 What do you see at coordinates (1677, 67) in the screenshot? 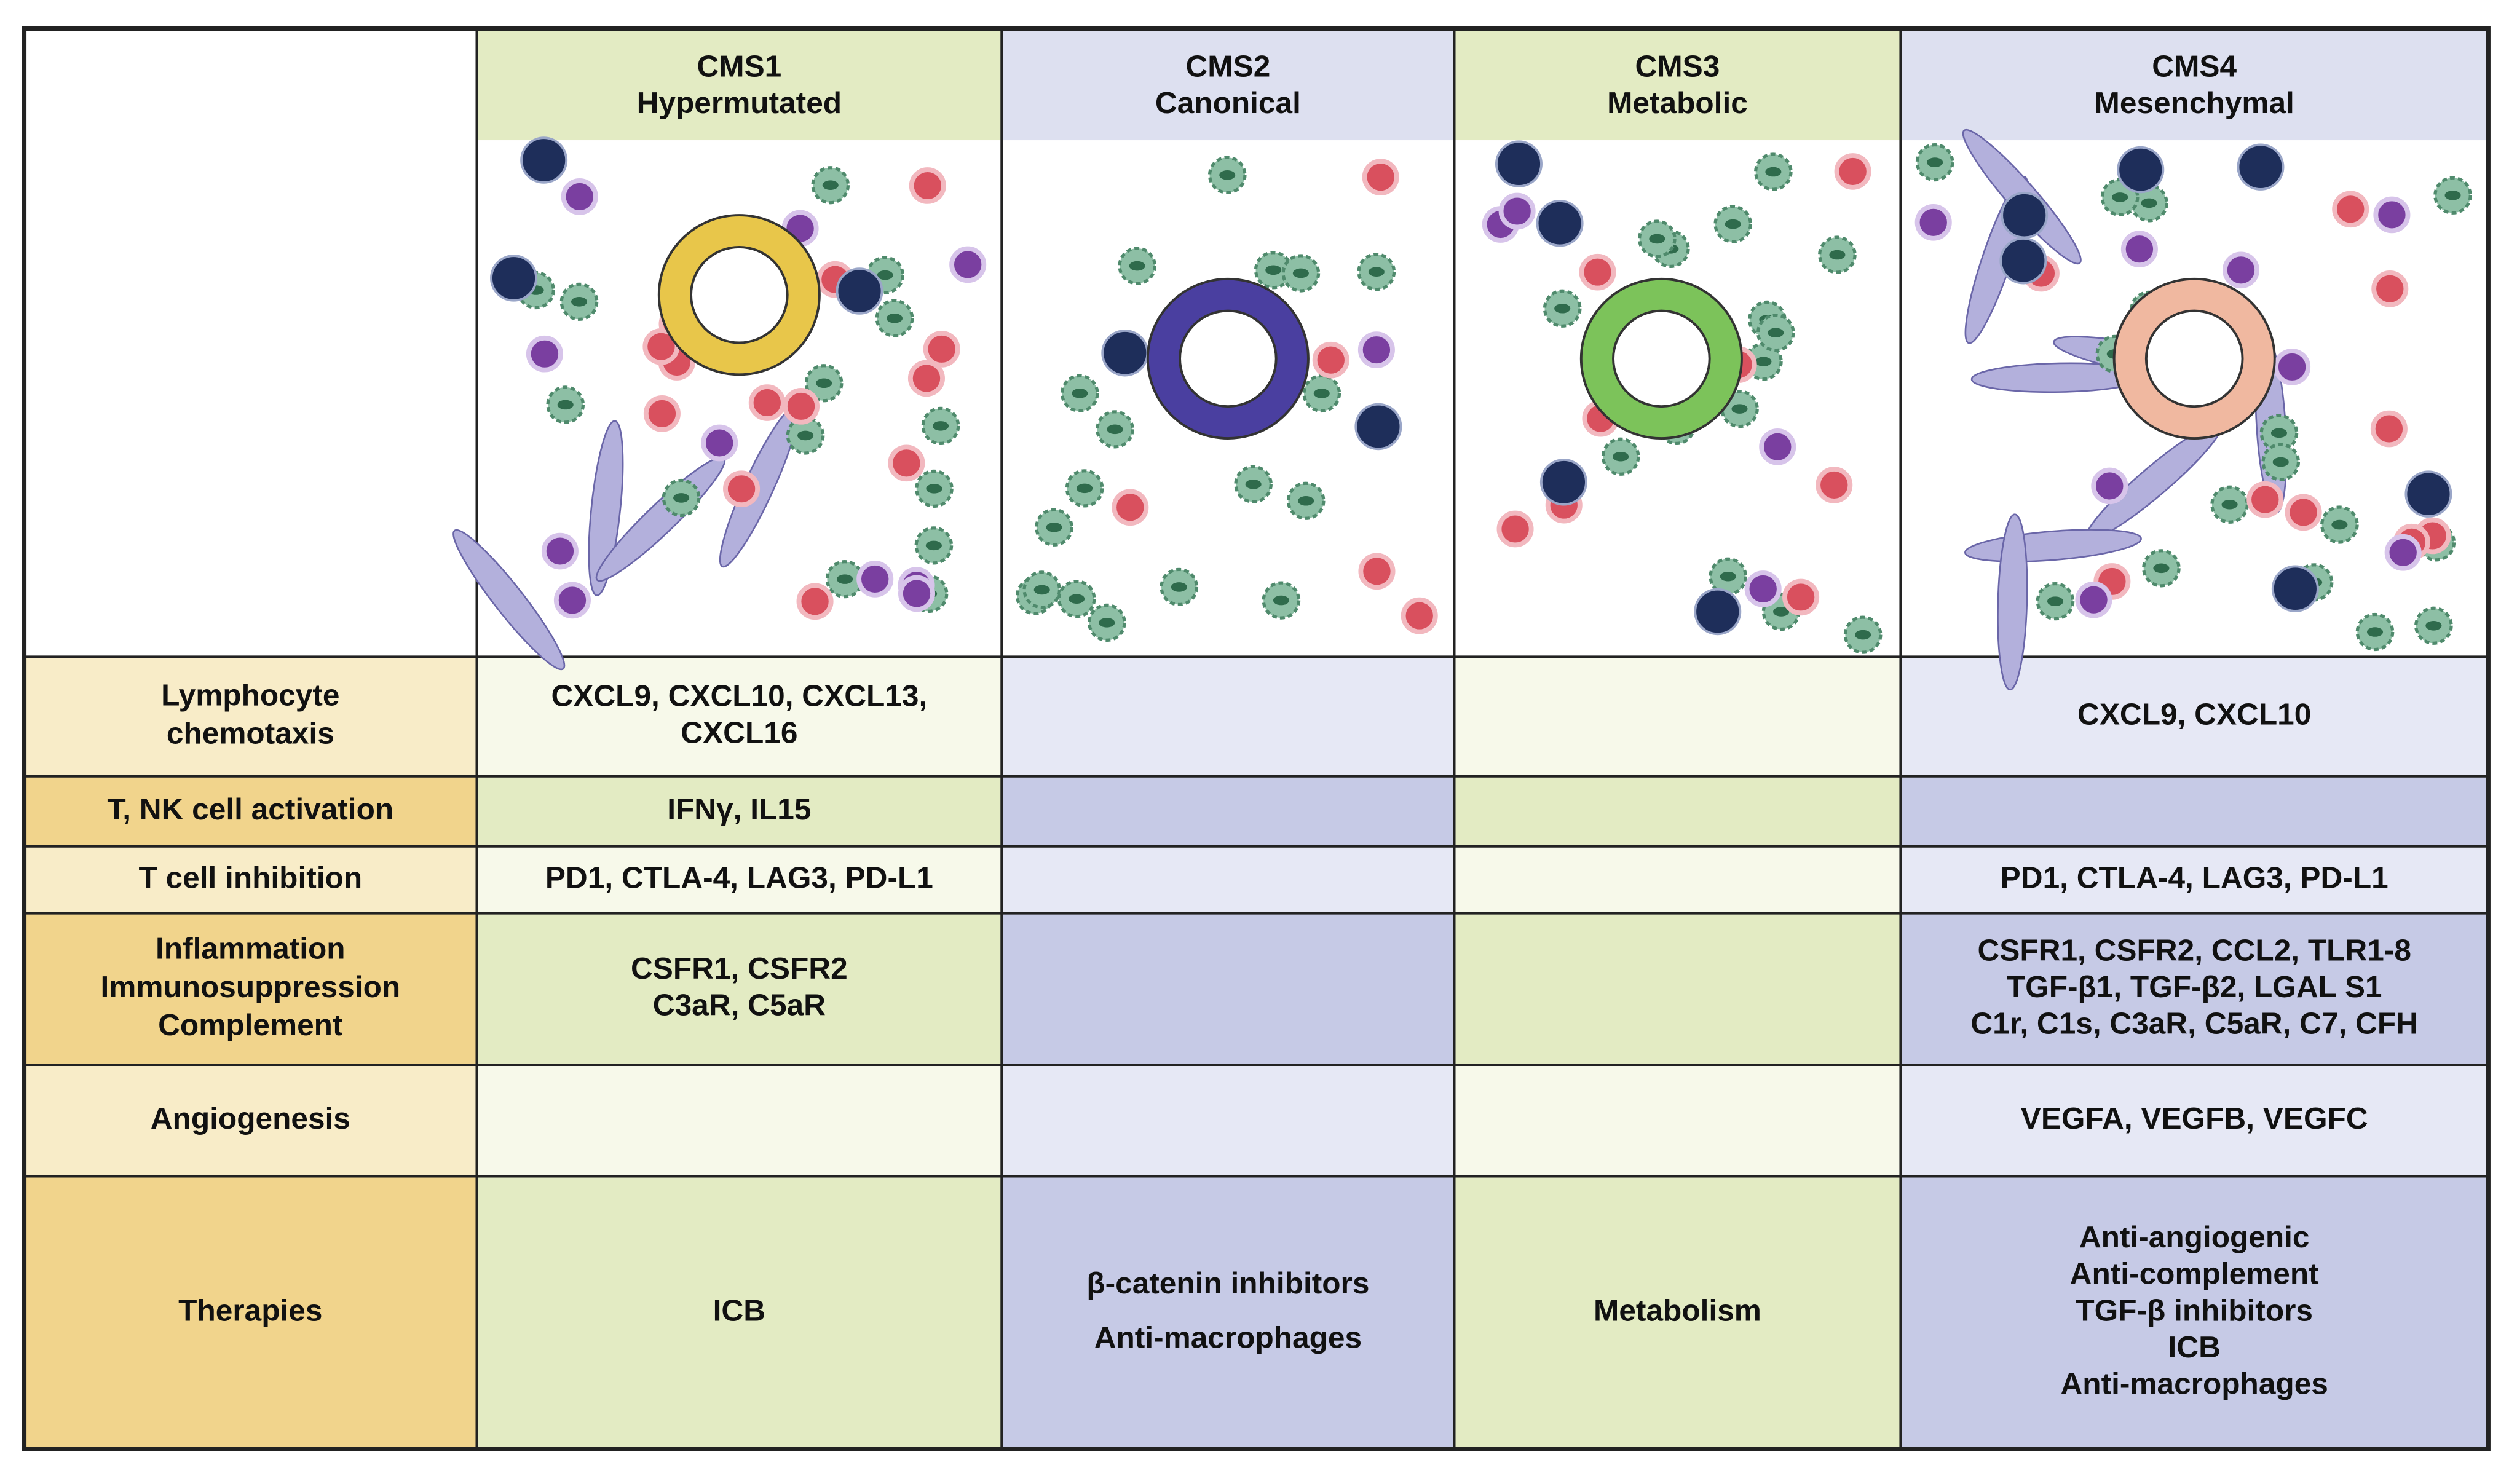
I see `column-name: CMS3` at bounding box center [1677, 67].